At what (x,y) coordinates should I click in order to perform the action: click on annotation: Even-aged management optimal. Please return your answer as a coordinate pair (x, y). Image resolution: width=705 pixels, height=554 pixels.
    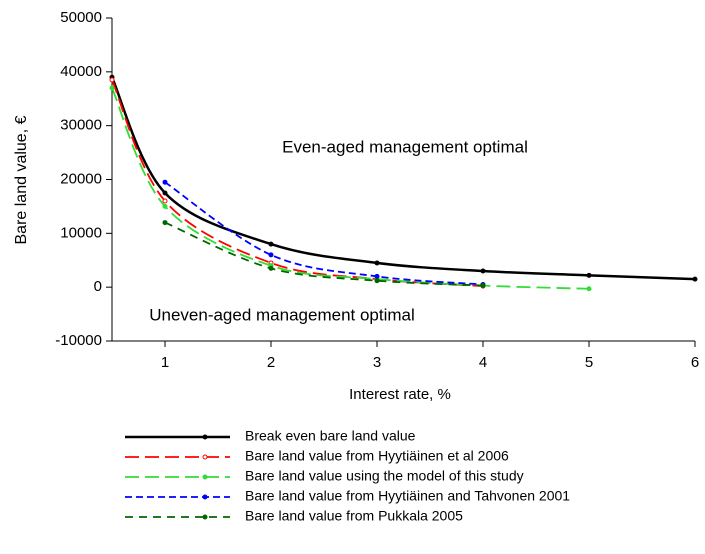
    Looking at the image, I should click on (405, 146).